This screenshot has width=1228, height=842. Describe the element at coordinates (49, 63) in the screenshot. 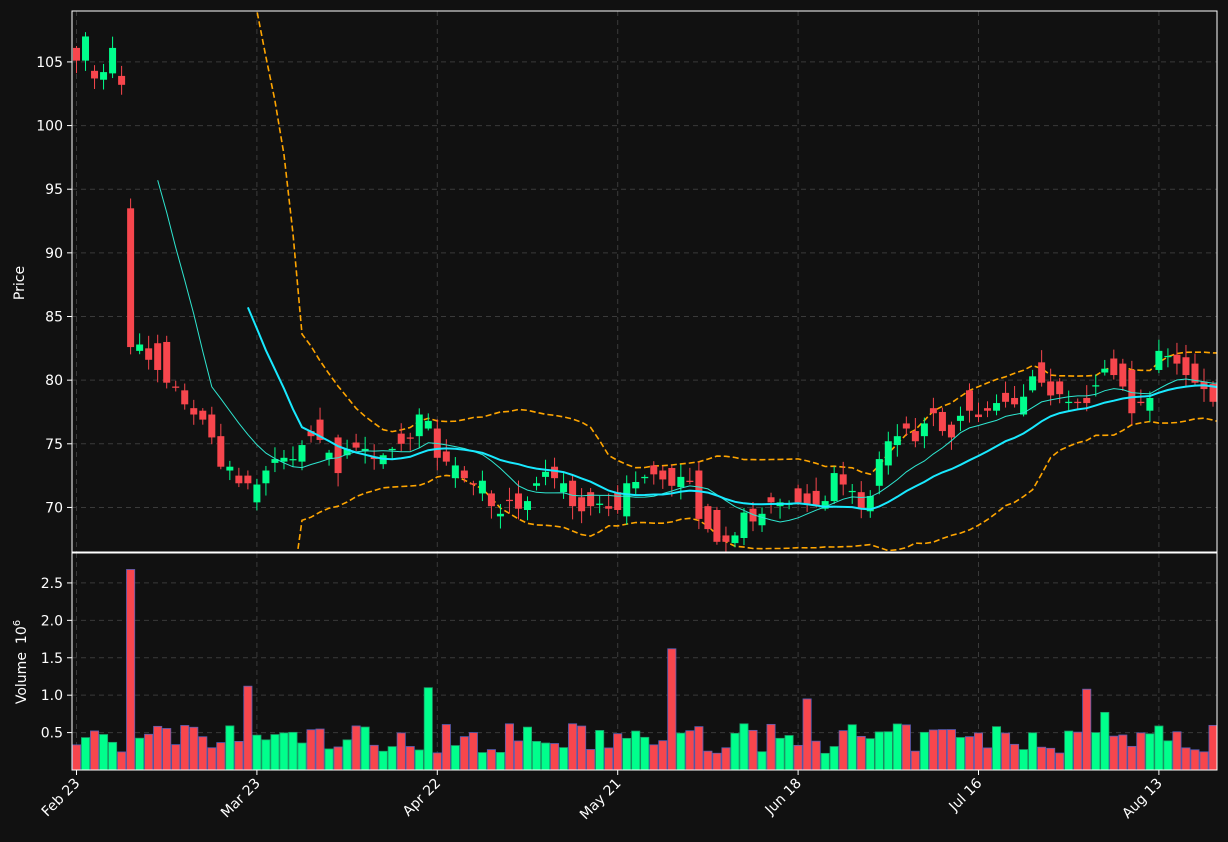

I see `price-tick-label: 105` at that location.